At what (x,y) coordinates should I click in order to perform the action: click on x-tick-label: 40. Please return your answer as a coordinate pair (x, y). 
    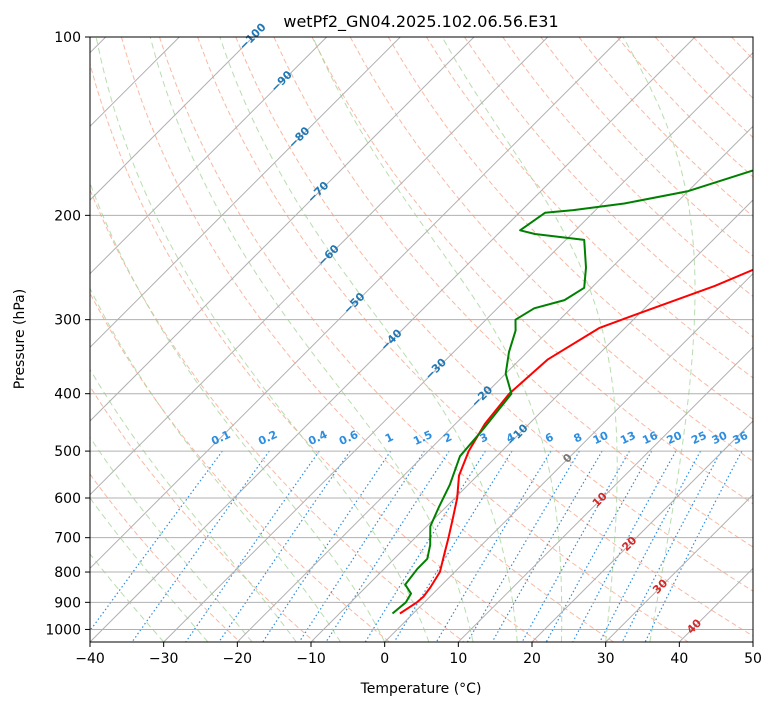
    Looking at the image, I should click on (679, 659).